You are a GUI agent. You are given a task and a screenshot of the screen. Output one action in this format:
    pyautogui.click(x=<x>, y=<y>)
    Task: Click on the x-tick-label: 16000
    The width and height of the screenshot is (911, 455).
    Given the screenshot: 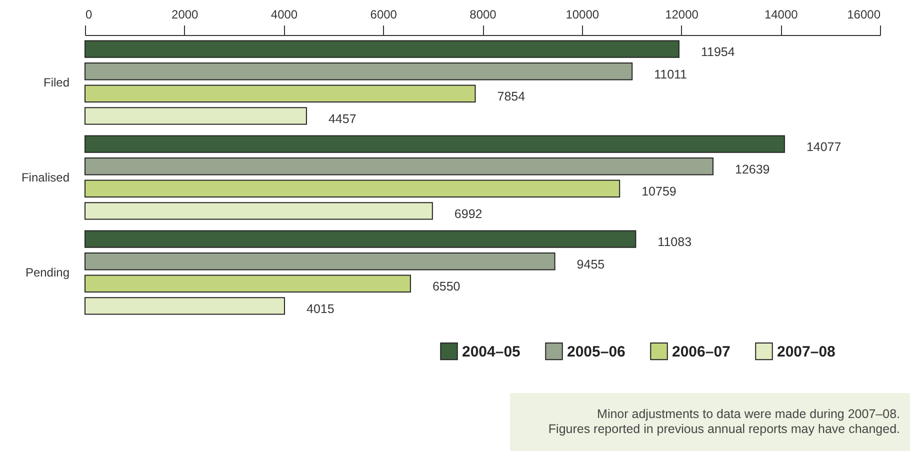 What is the action you would take?
    pyautogui.click(x=864, y=15)
    